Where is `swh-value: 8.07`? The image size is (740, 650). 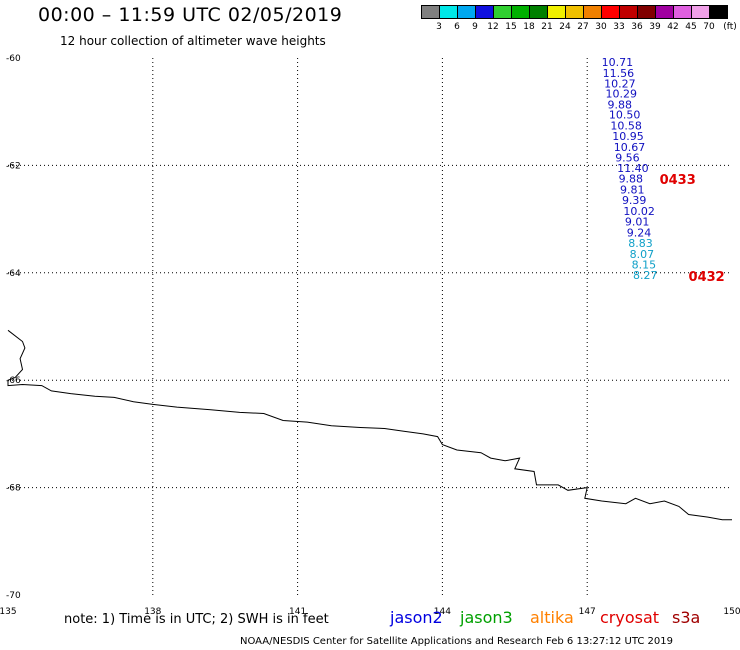
swh-value: 8.07 is located at coordinates (642, 254).